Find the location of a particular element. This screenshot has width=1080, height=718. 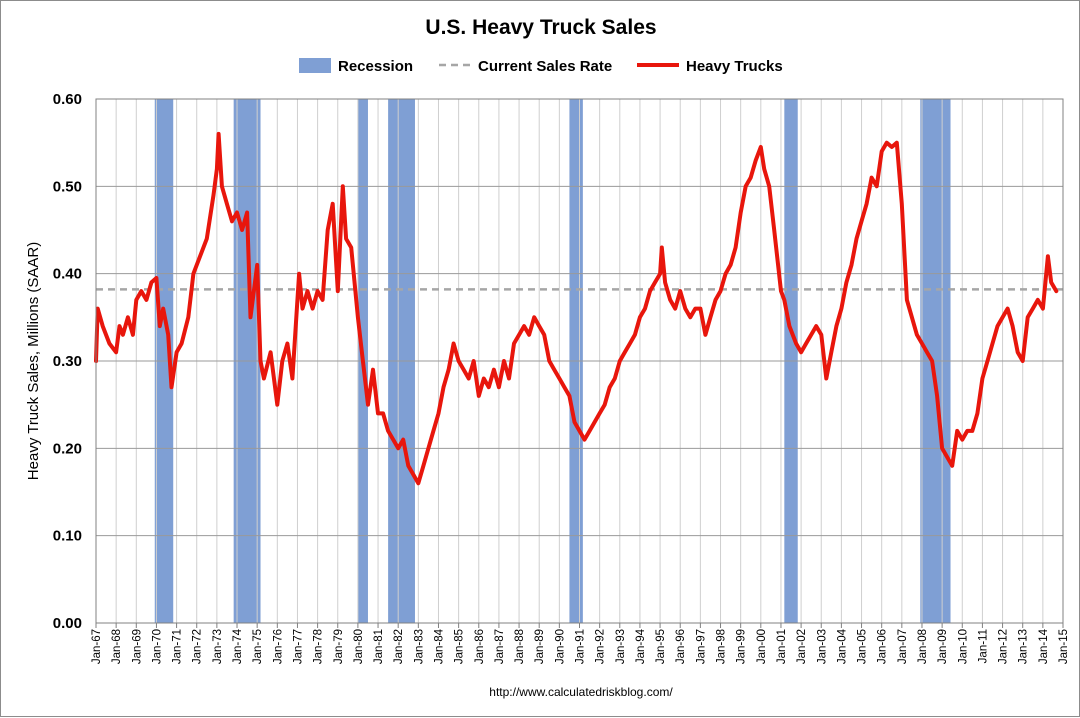

x-tick-label: Jan-70 is located at coordinates (157, 646).